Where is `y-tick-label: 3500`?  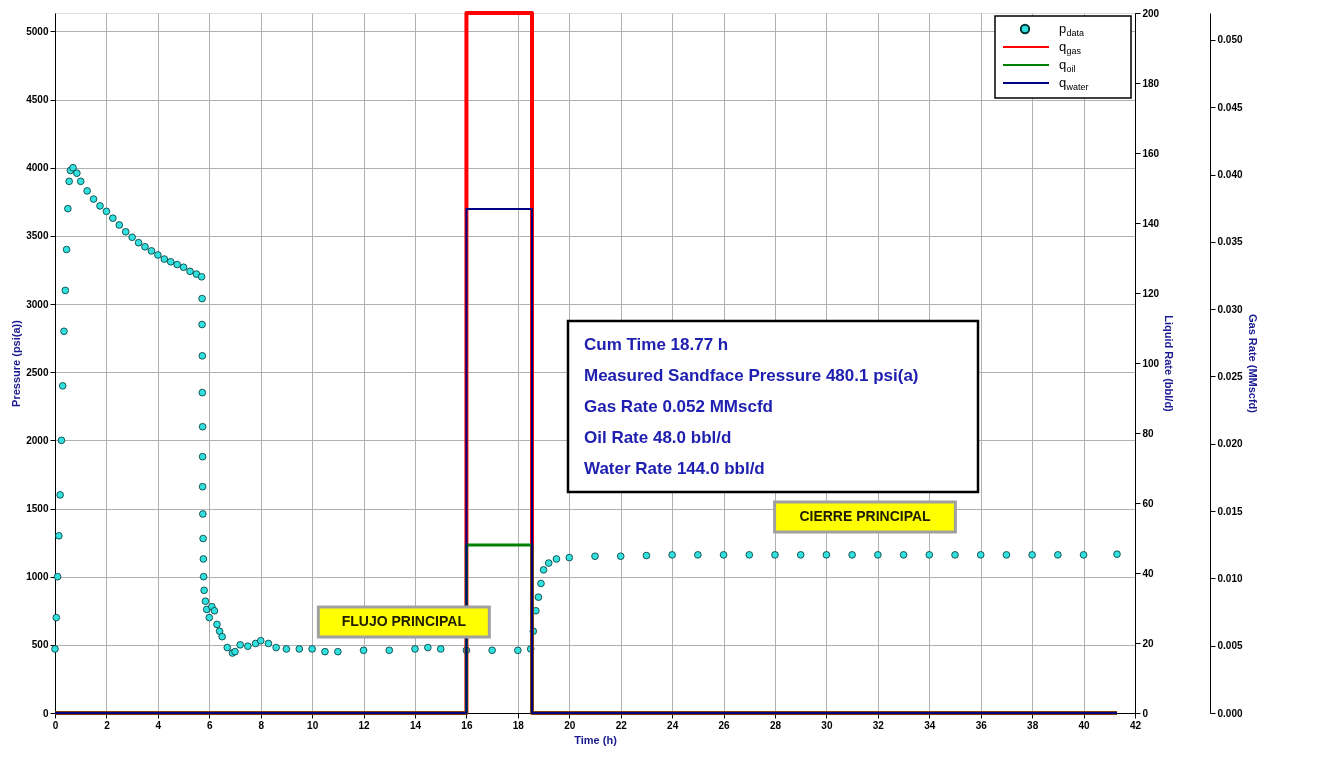 y-tick-label: 3500 is located at coordinates (37, 236).